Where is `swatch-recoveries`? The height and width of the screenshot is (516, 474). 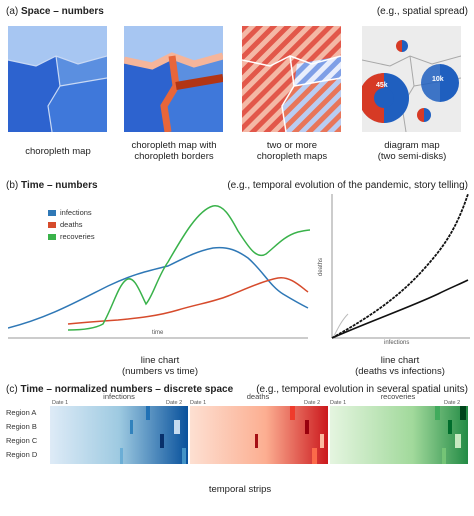 swatch-recoveries is located at coordinates (52, 237).